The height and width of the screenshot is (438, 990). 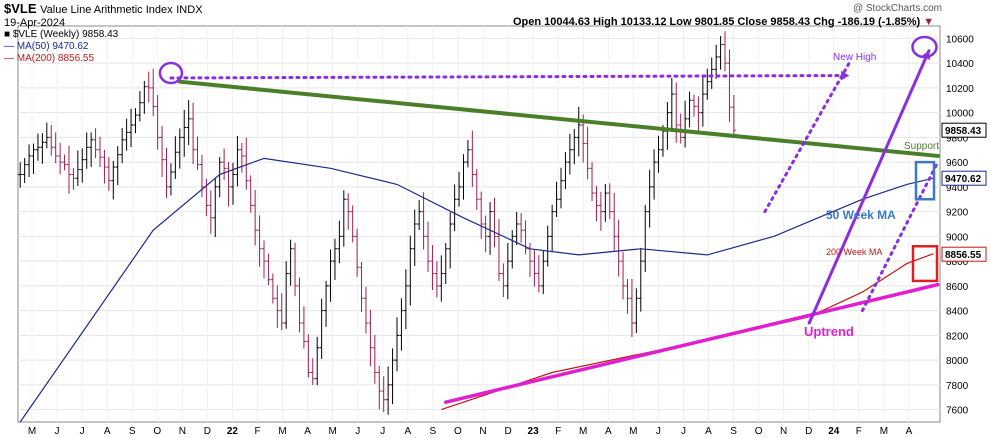 I want to click on y-tick-label: 10600, so click(x=960, y=39).